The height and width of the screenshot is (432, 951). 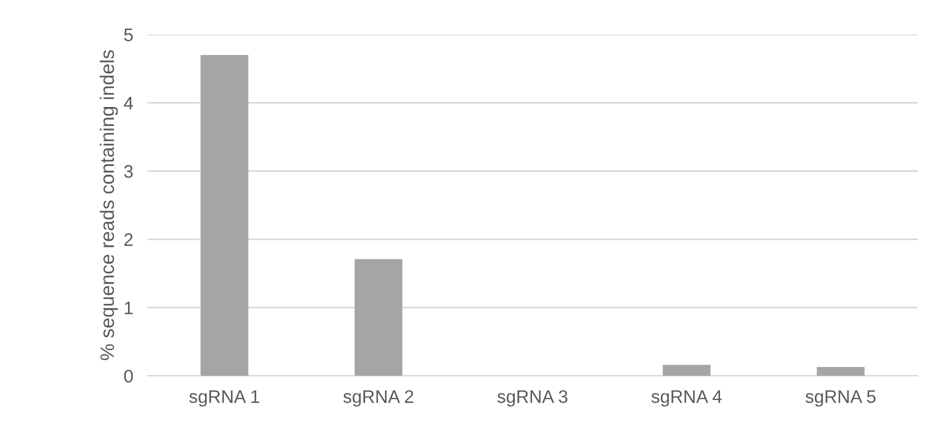 What do you see at coordinates (128, 376) in the screenshot?
I see `y-tick-label: 0` at bounding box center [128, 376].